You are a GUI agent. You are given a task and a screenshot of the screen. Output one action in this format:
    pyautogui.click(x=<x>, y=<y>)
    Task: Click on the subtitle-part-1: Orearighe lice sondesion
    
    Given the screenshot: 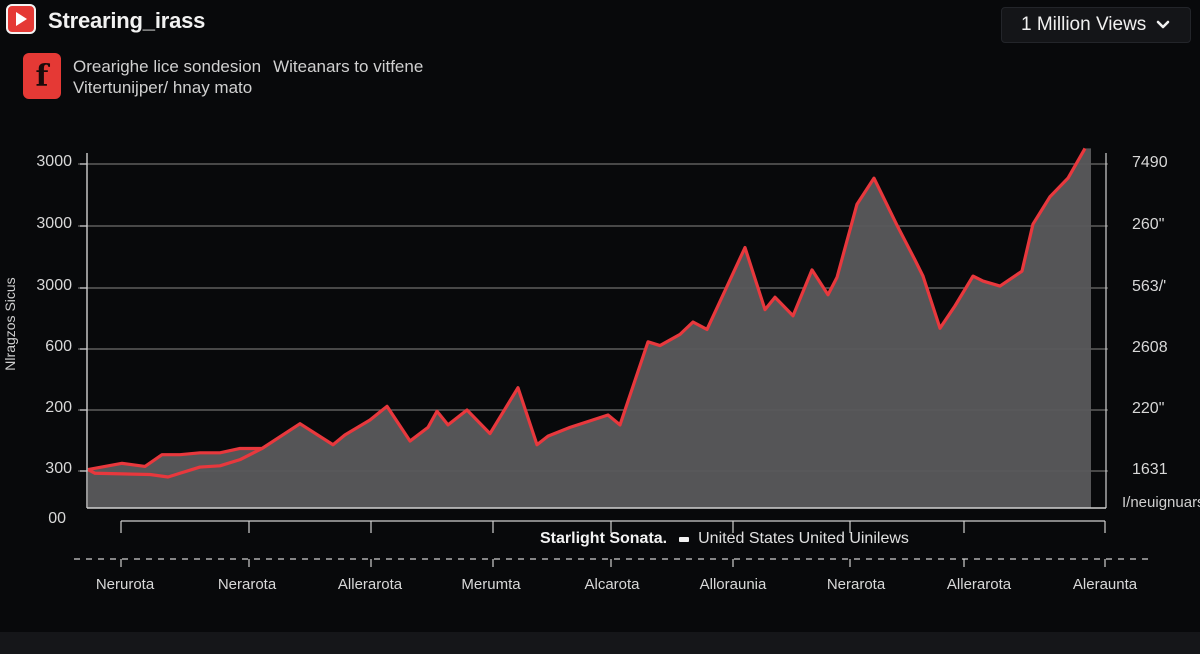 What is the action you would take?
    pyautogui.click(x=167, y=66)
    